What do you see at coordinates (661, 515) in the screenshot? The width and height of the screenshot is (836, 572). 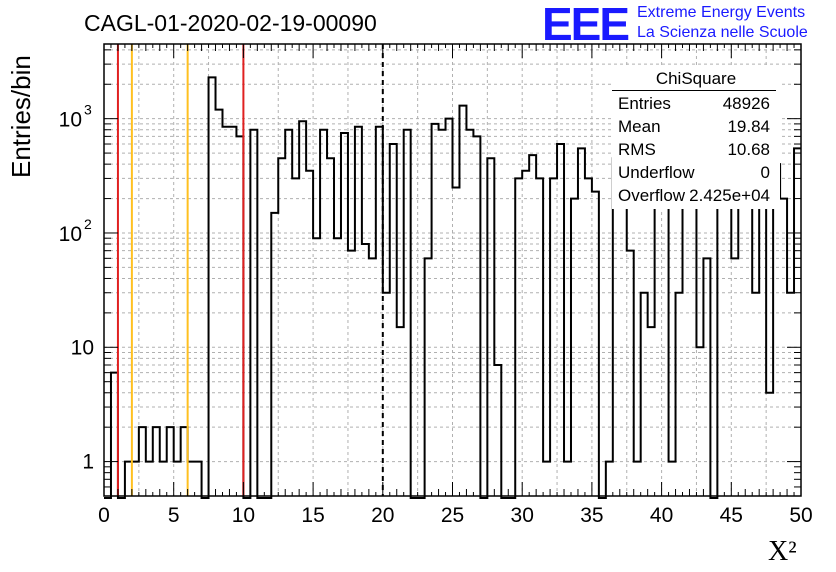 I see `x-tick-label: 40` at bounding box center [661, 515].